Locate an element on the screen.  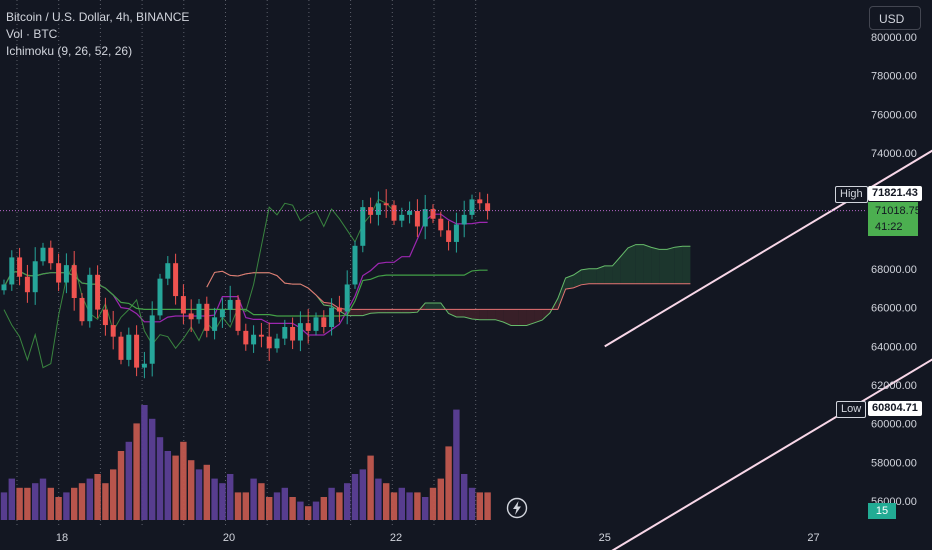
chikou-span-line is located at coordinates (199, 283).